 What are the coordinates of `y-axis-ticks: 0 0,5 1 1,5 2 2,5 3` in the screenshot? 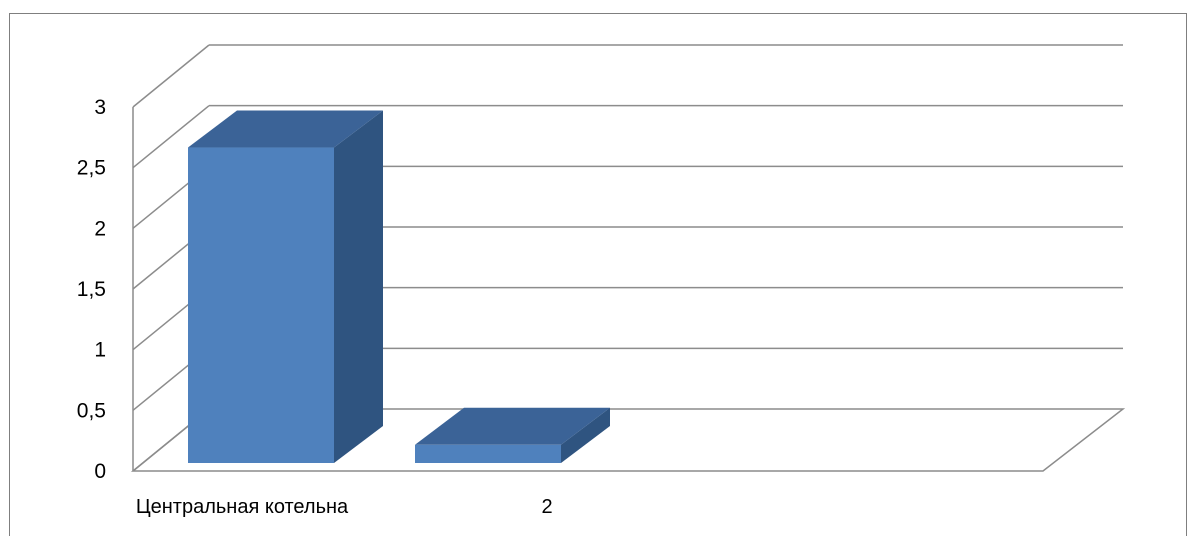 It's located at (91, 289).